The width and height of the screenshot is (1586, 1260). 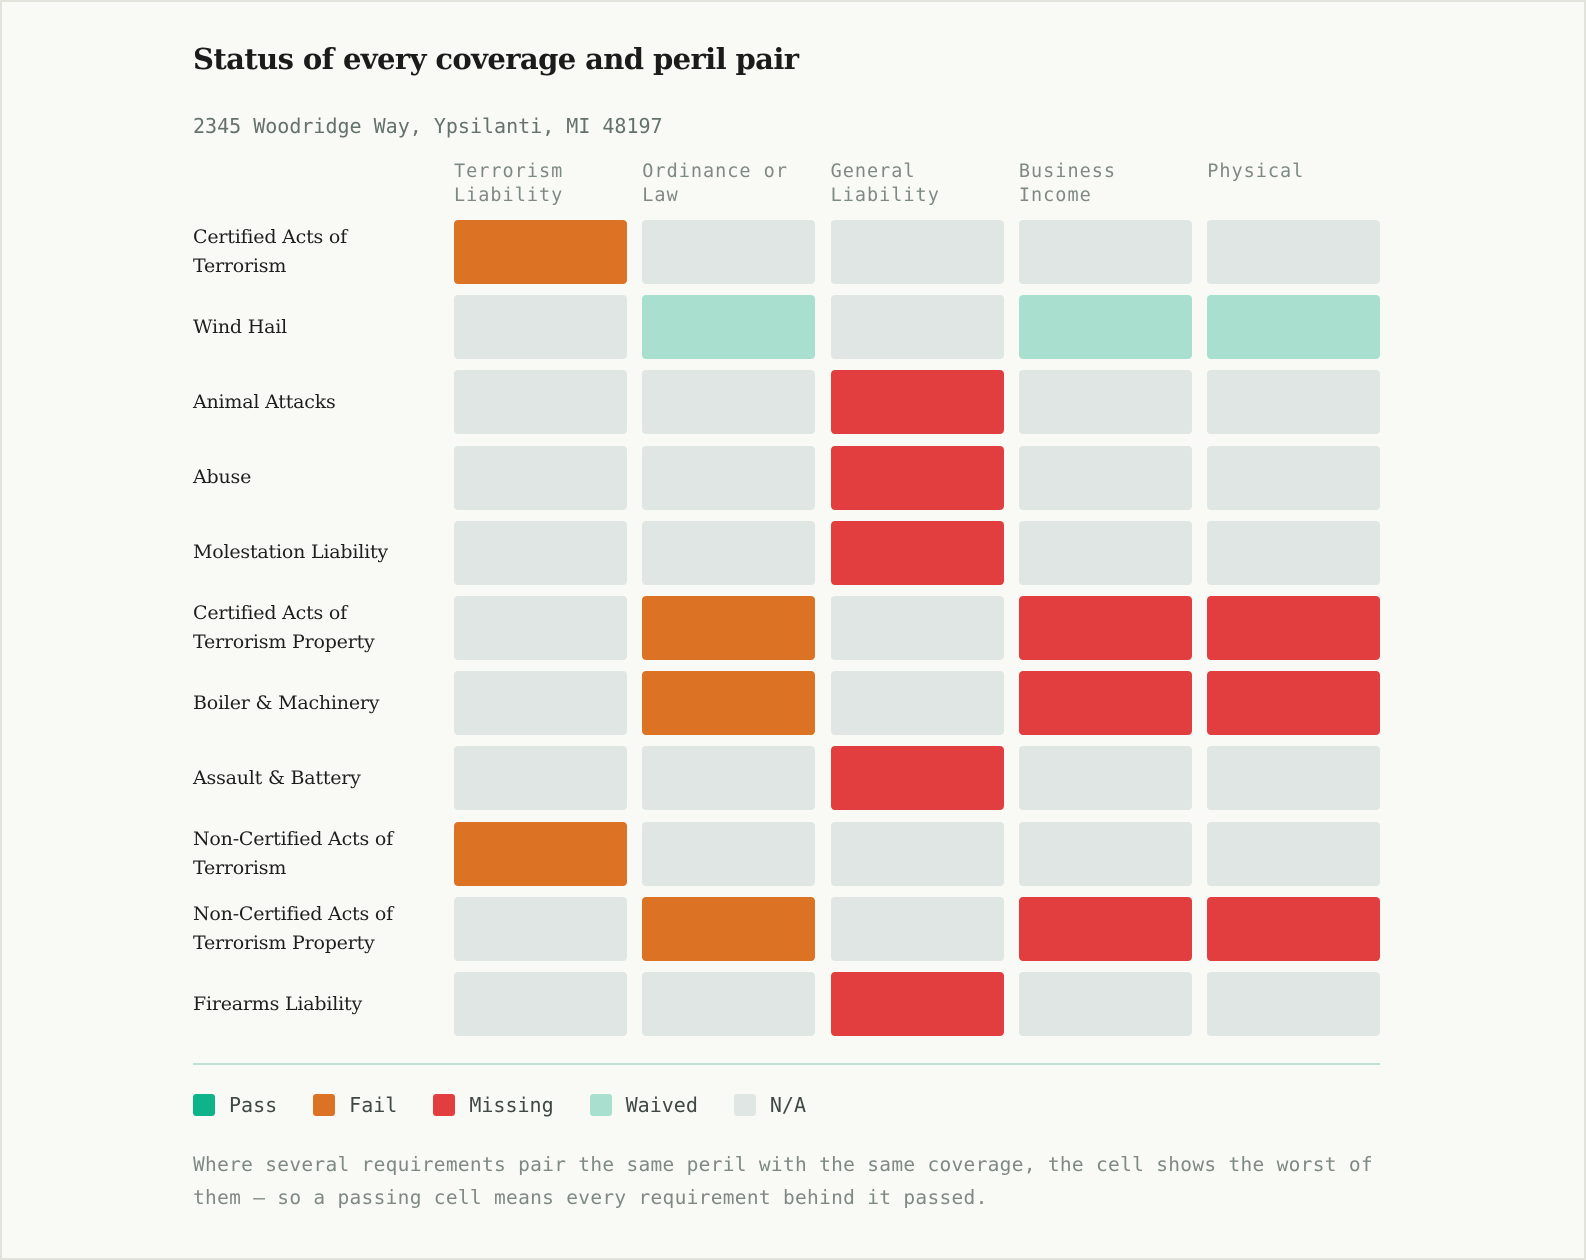 I want to click on heatmap-cell-abuse-business-income, so click(x=1105, y=477).